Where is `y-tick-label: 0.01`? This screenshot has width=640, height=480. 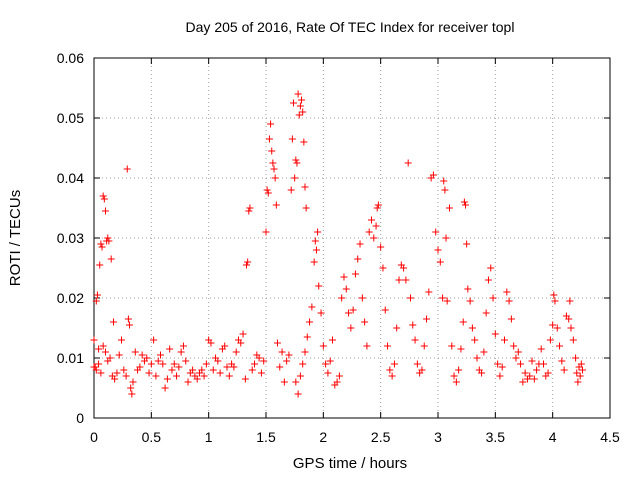 y-tick-label: 0.01 is located at coordinates (70, 358).